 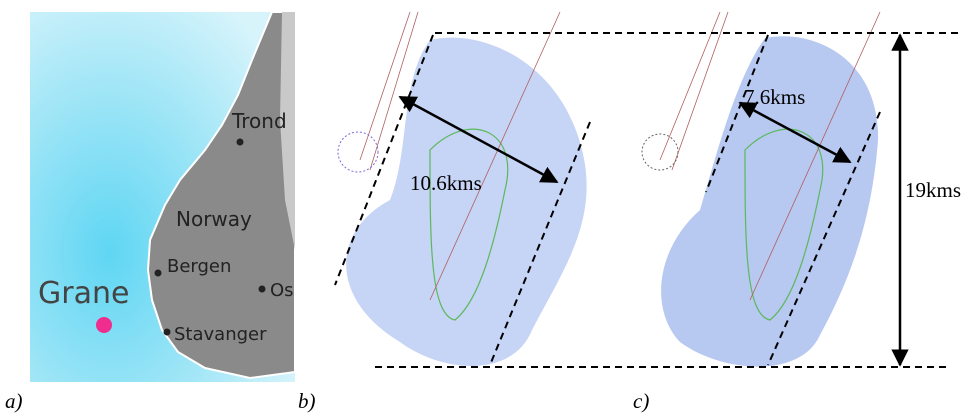 What do you see at coordinates (641, 401) in the screenshot?
I see `panel-label: c)` at bounding box center [641, 401].